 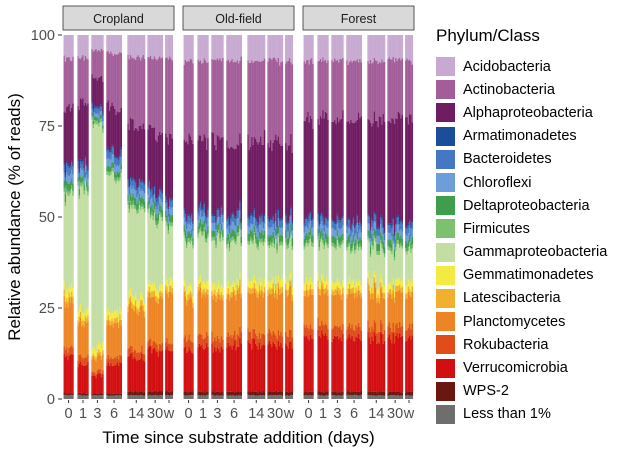 I want to click on time-group-bars, so click(x=275, y=217).